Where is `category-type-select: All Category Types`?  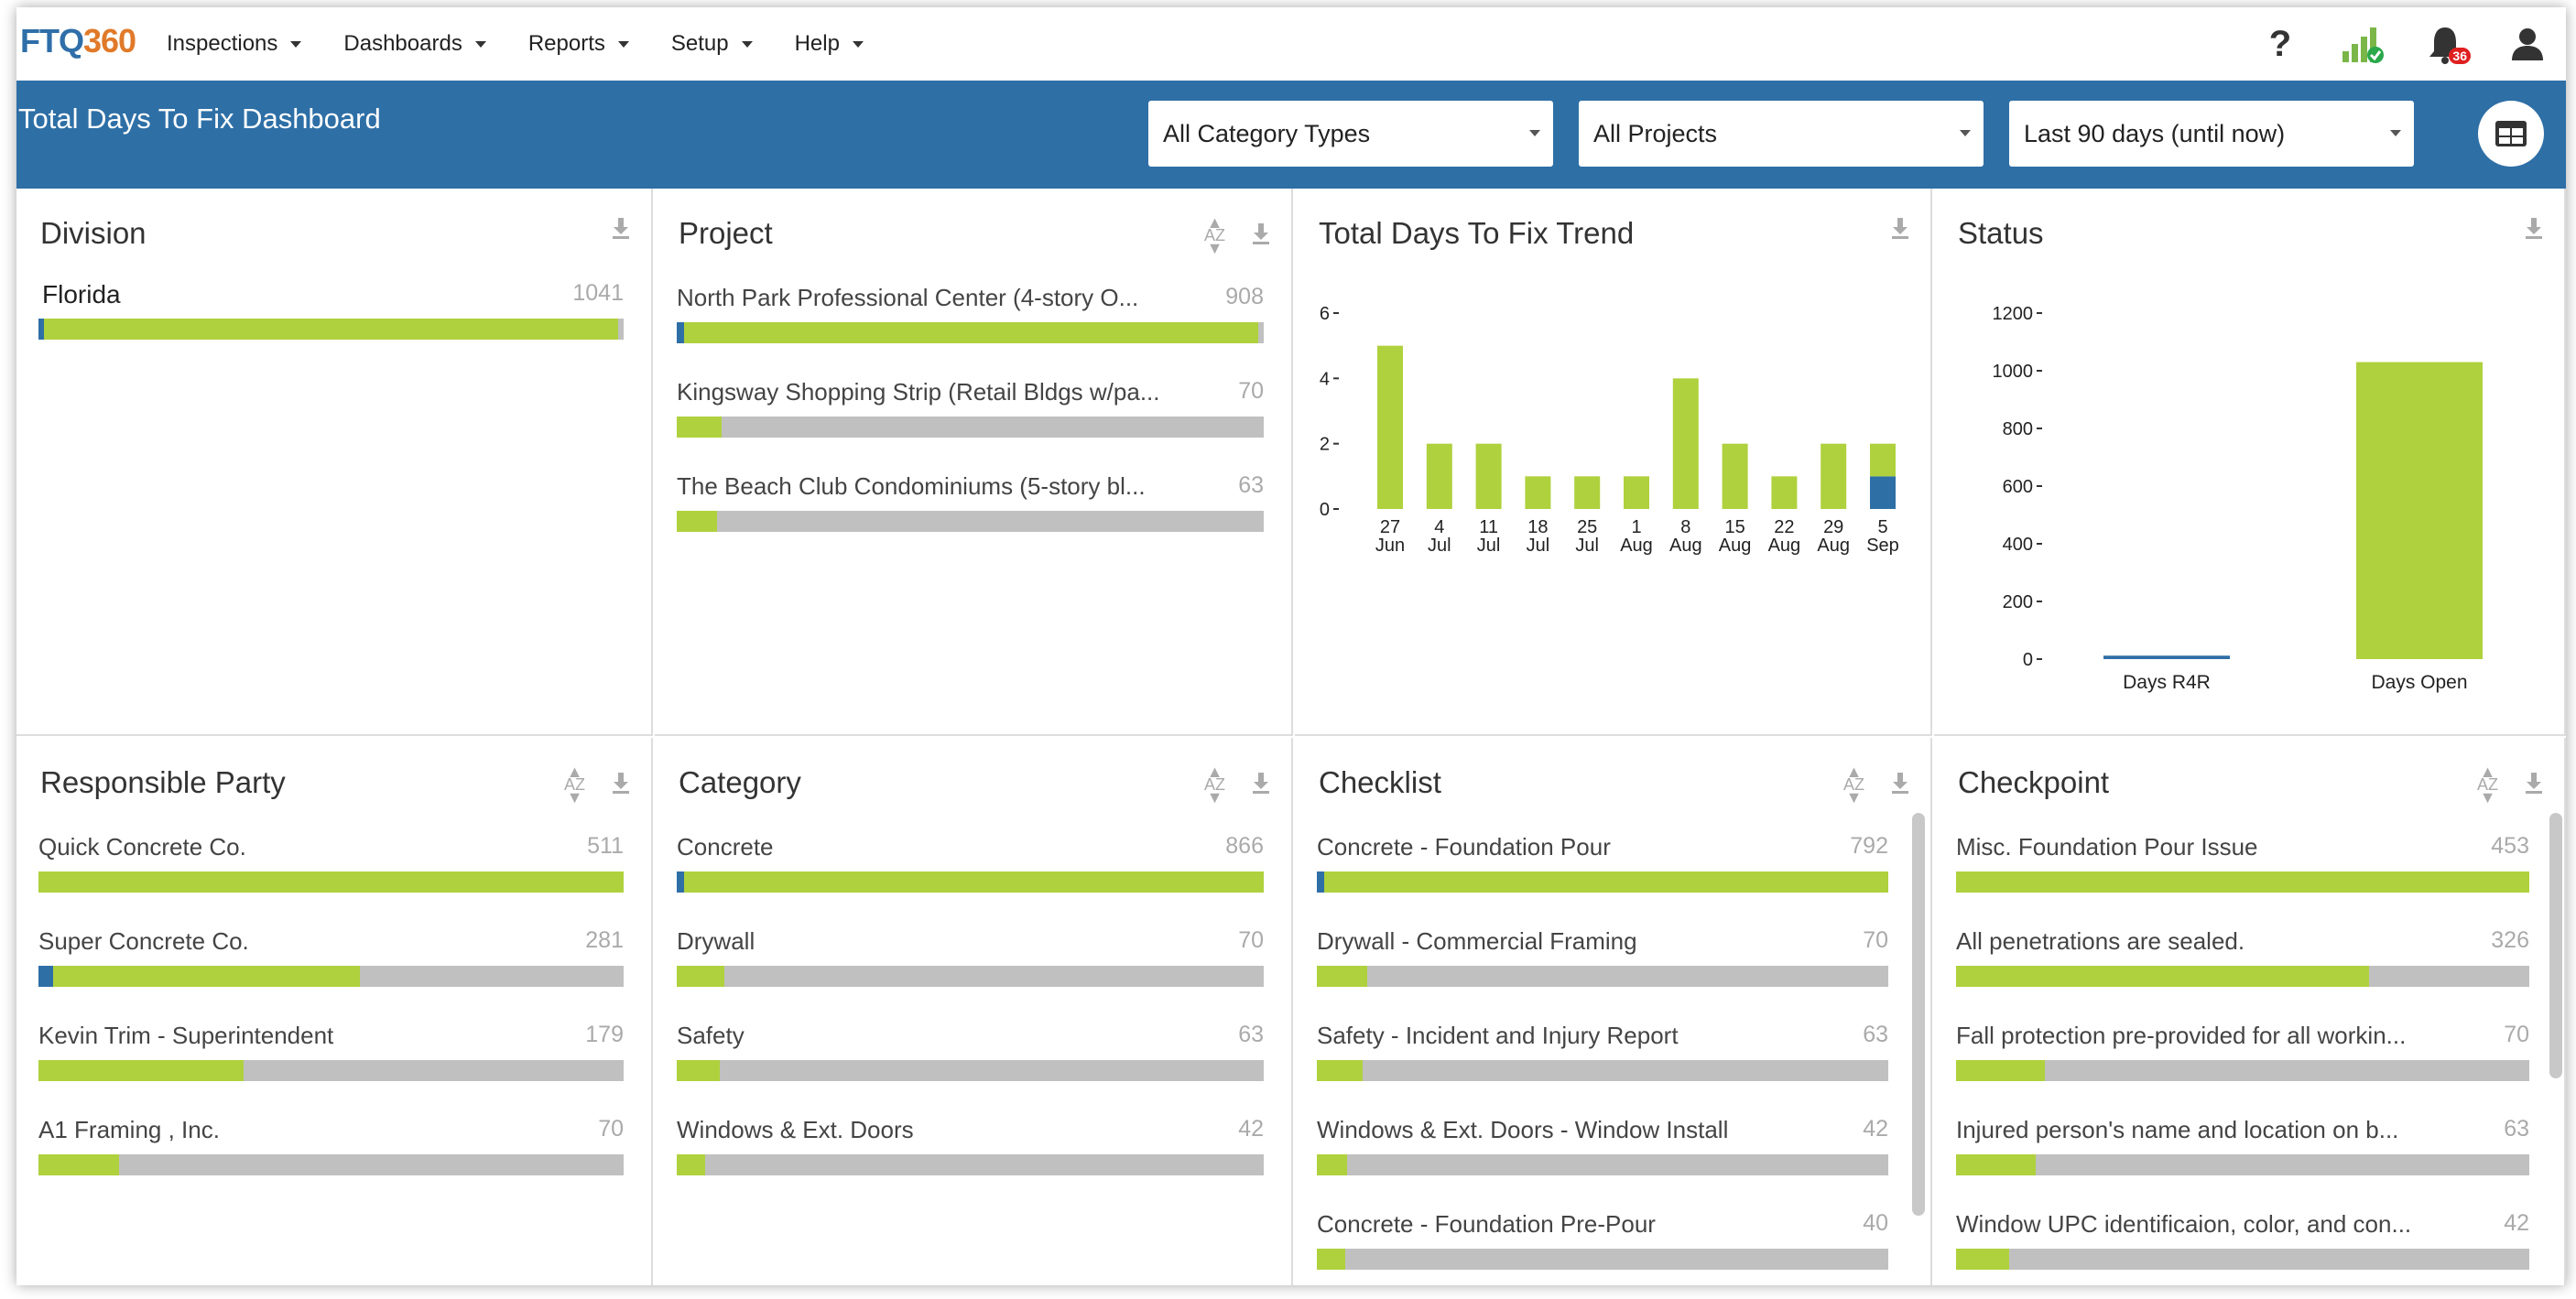 category-type-select: All Category Types is located at coordinates (1350, 134).